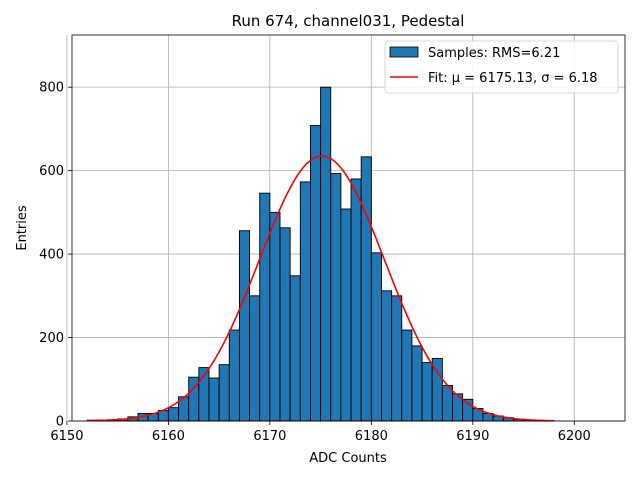 The height and width of the screenshot is (480, 640). Describe the element at coordinates (494, 53) in the screenshot. I see `legend-histogram-label: Samples: RMS=6.21` at that location.